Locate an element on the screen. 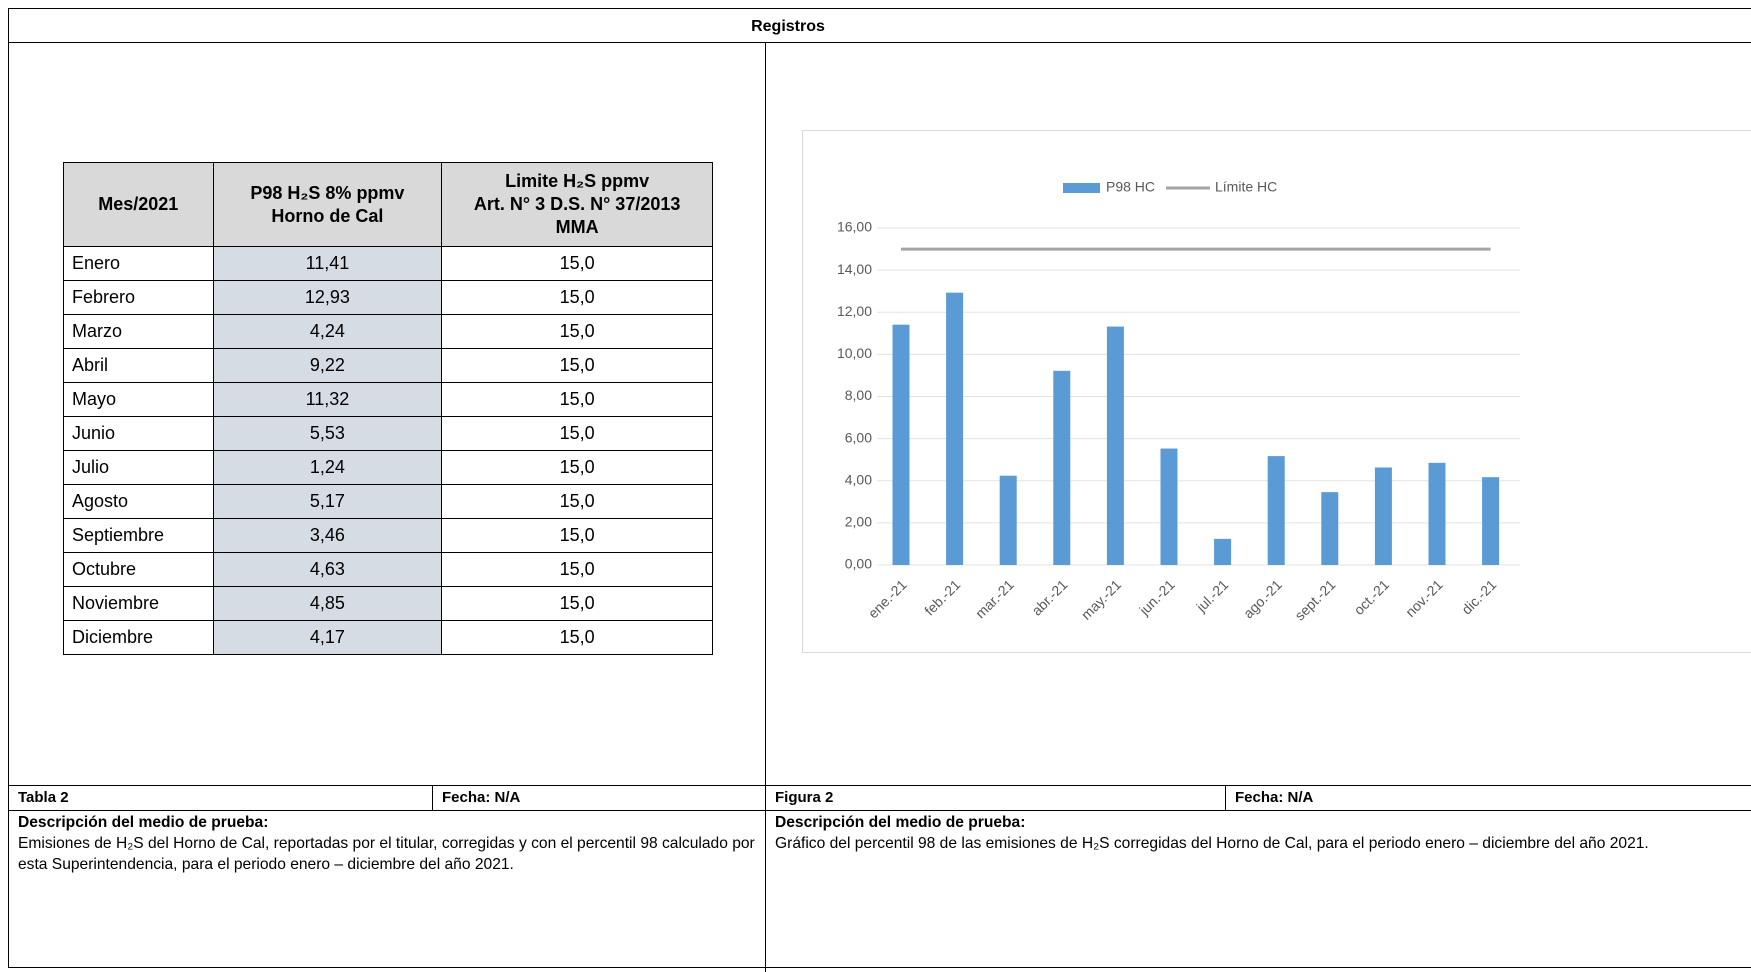  table-cell: 3,46 is located at coordinates (327, 536).